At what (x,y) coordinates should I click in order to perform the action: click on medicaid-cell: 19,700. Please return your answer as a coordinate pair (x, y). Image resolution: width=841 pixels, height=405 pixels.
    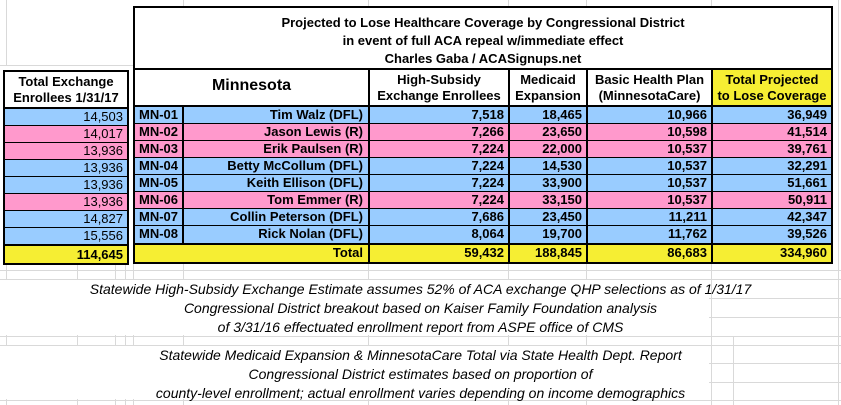
    Looking at the image, I should click on (549, 234).